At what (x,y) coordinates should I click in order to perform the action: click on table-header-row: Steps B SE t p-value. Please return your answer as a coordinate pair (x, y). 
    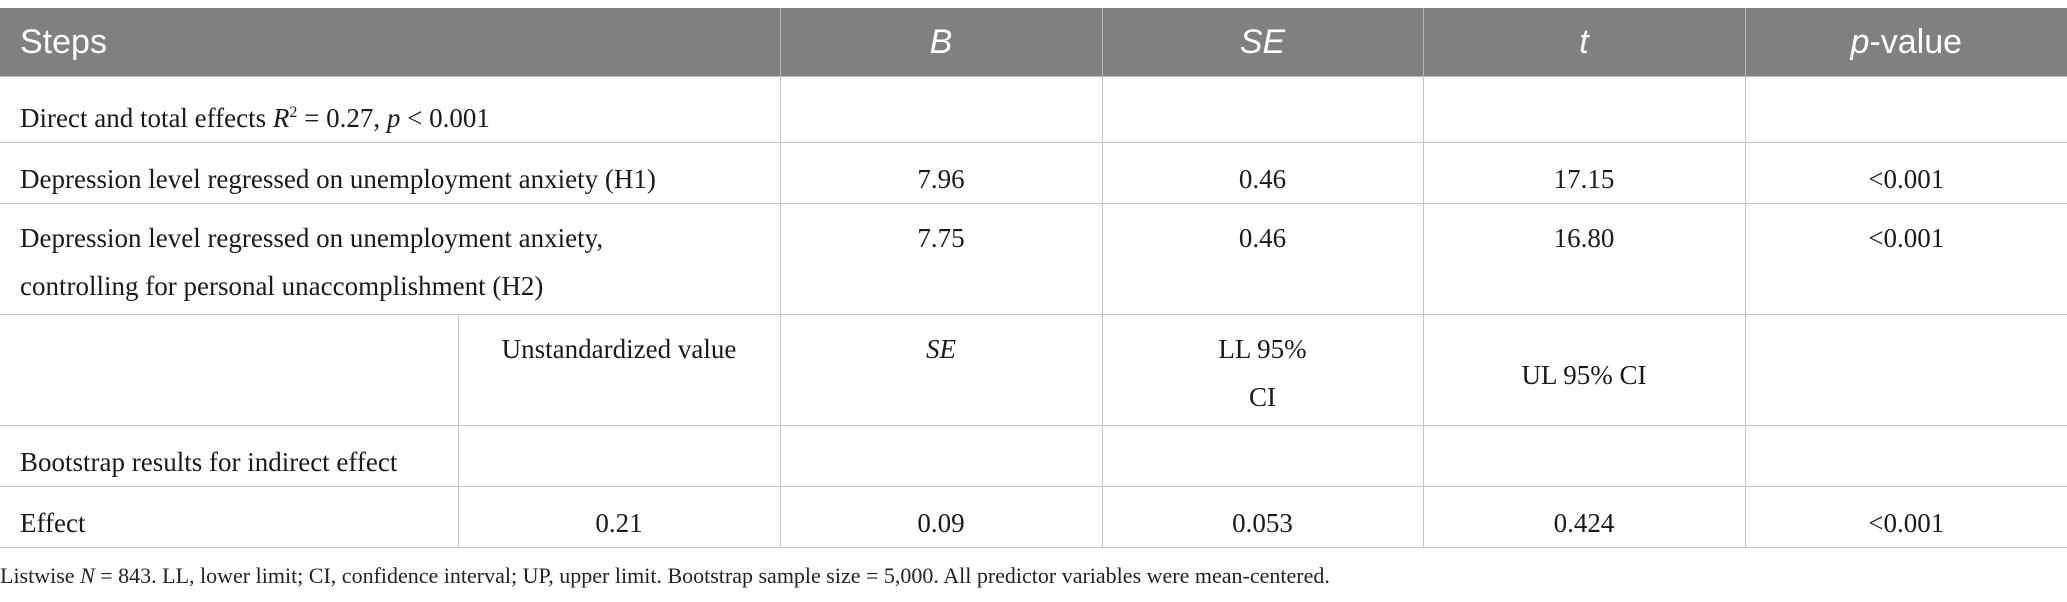
    Looking at the image, I should click on (1033, 42).